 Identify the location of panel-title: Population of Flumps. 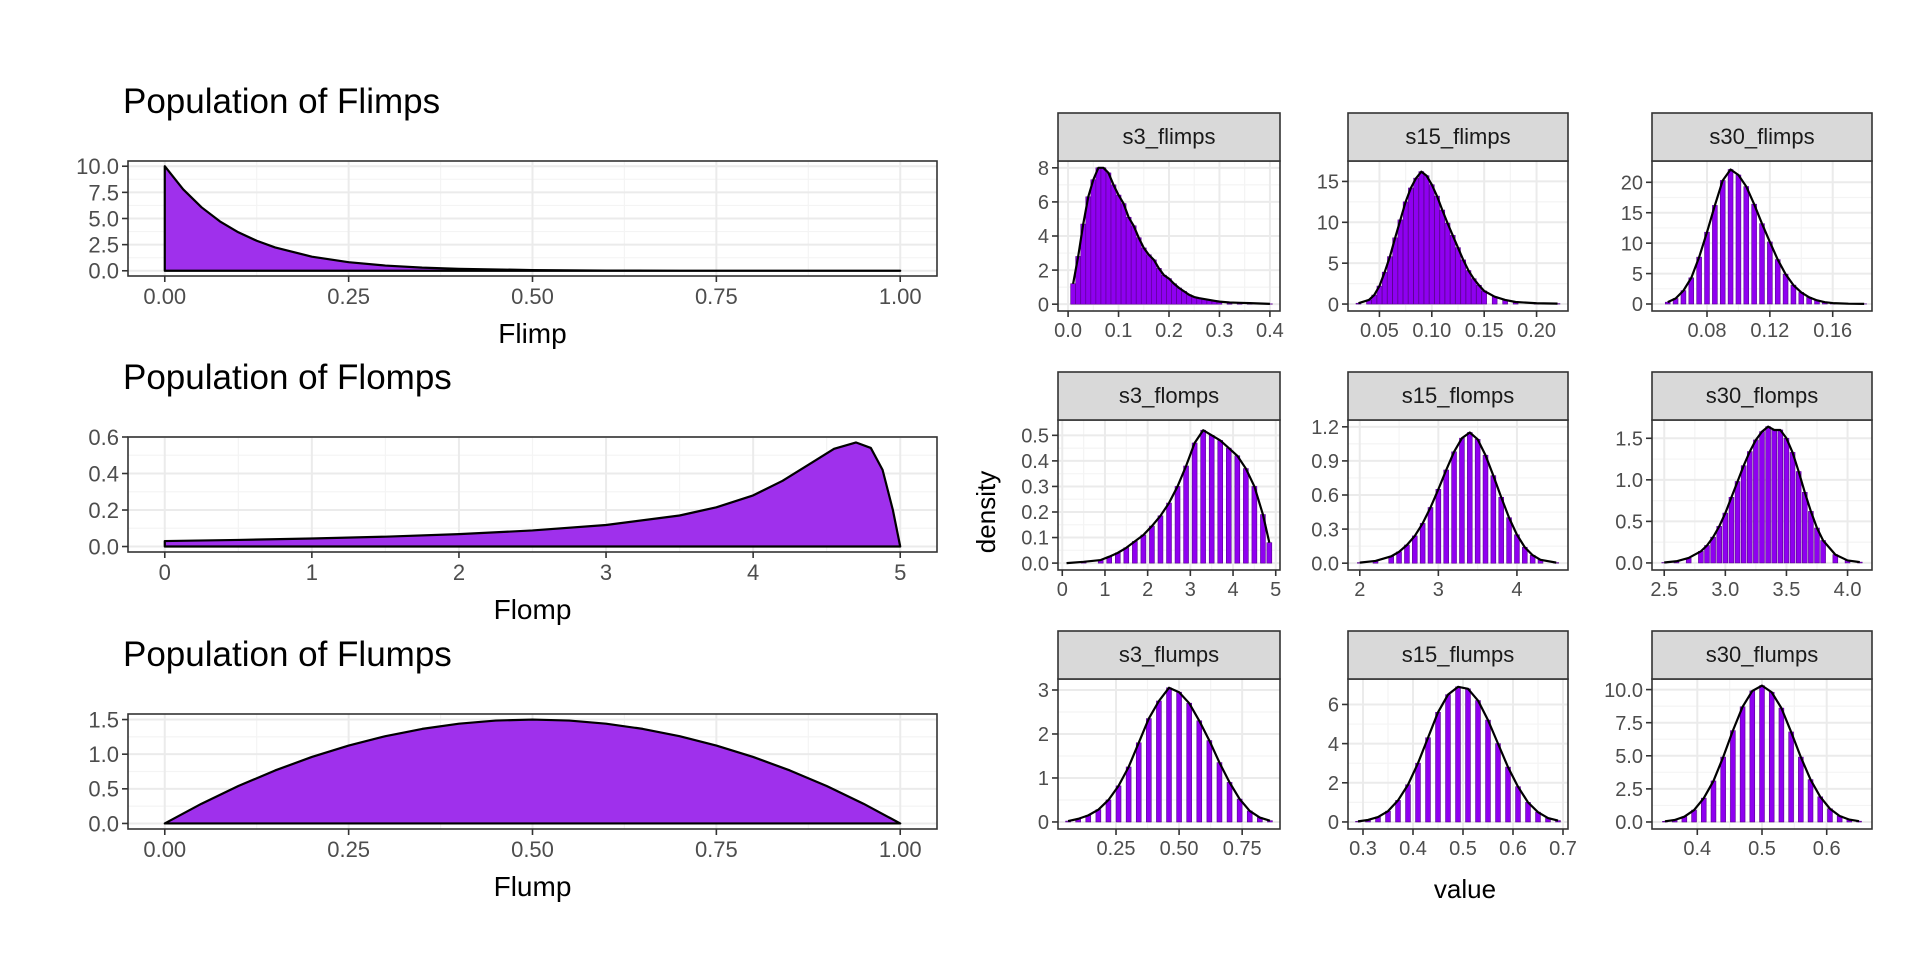
(287, 654).